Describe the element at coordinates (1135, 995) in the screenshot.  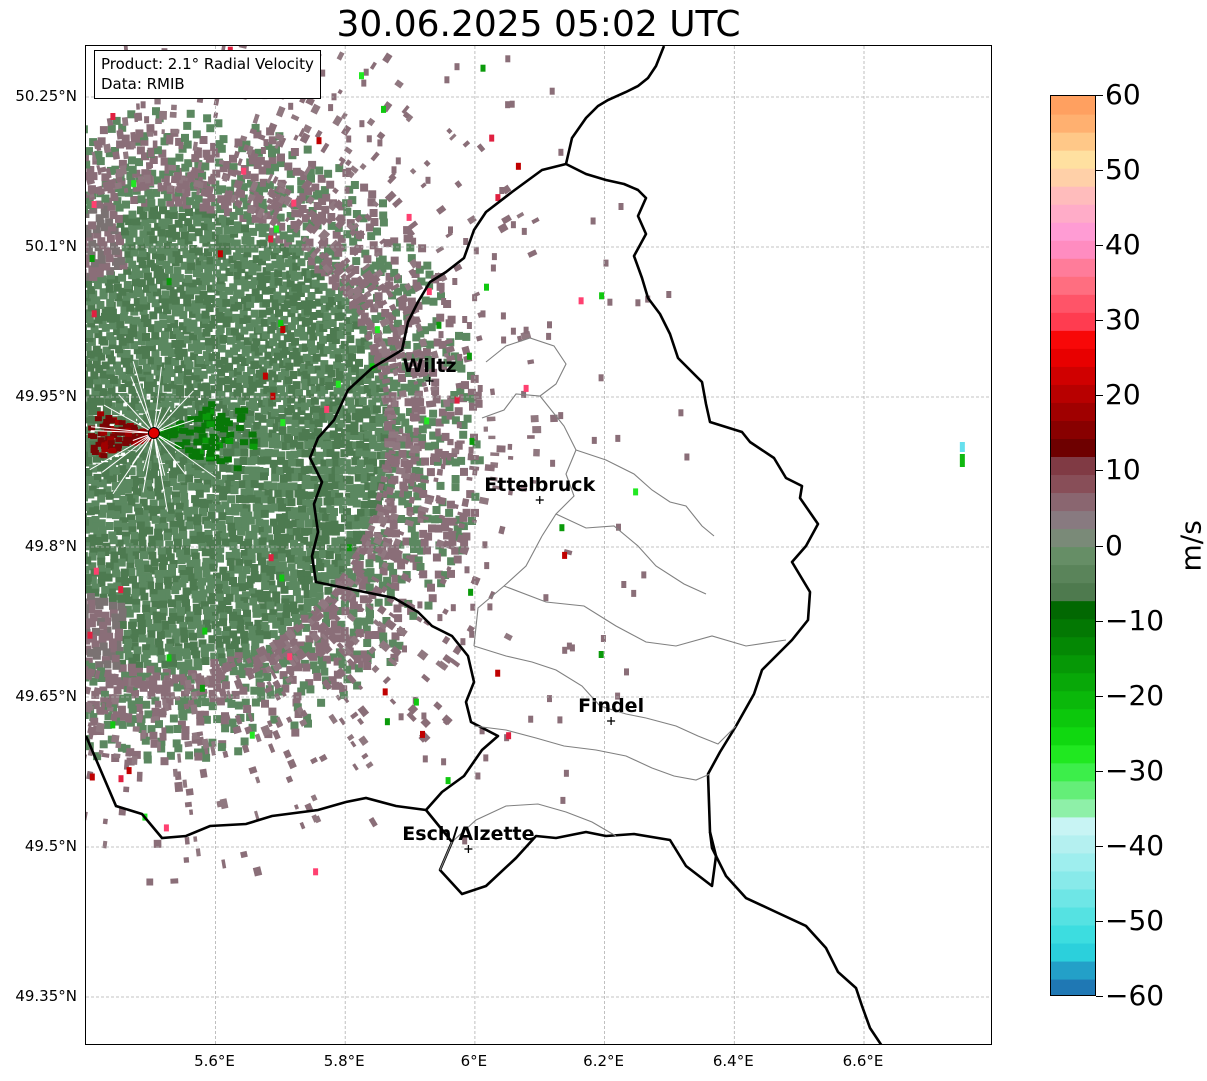
I see `colorbar-tick-label: −60` at that location.